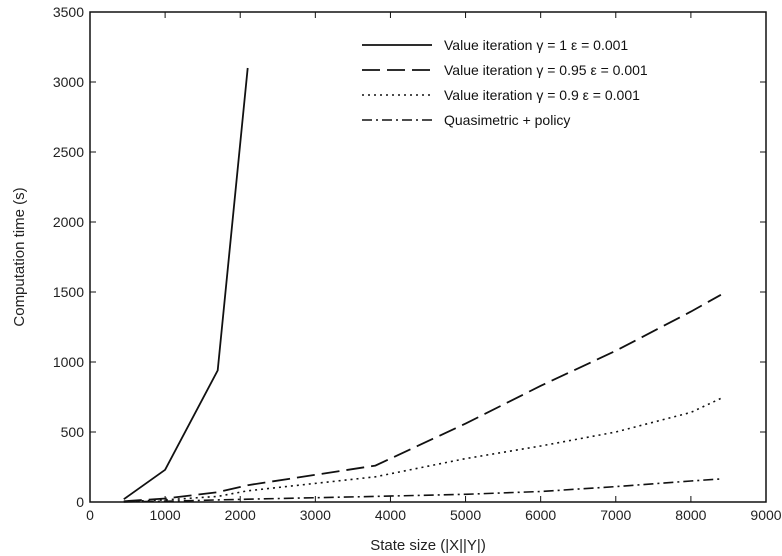 The height and width of the screenshot is (556, 782). Describe the element at coordinates (68, 152) in the screenshot. I see `y-tick-label: 2500` at that location.